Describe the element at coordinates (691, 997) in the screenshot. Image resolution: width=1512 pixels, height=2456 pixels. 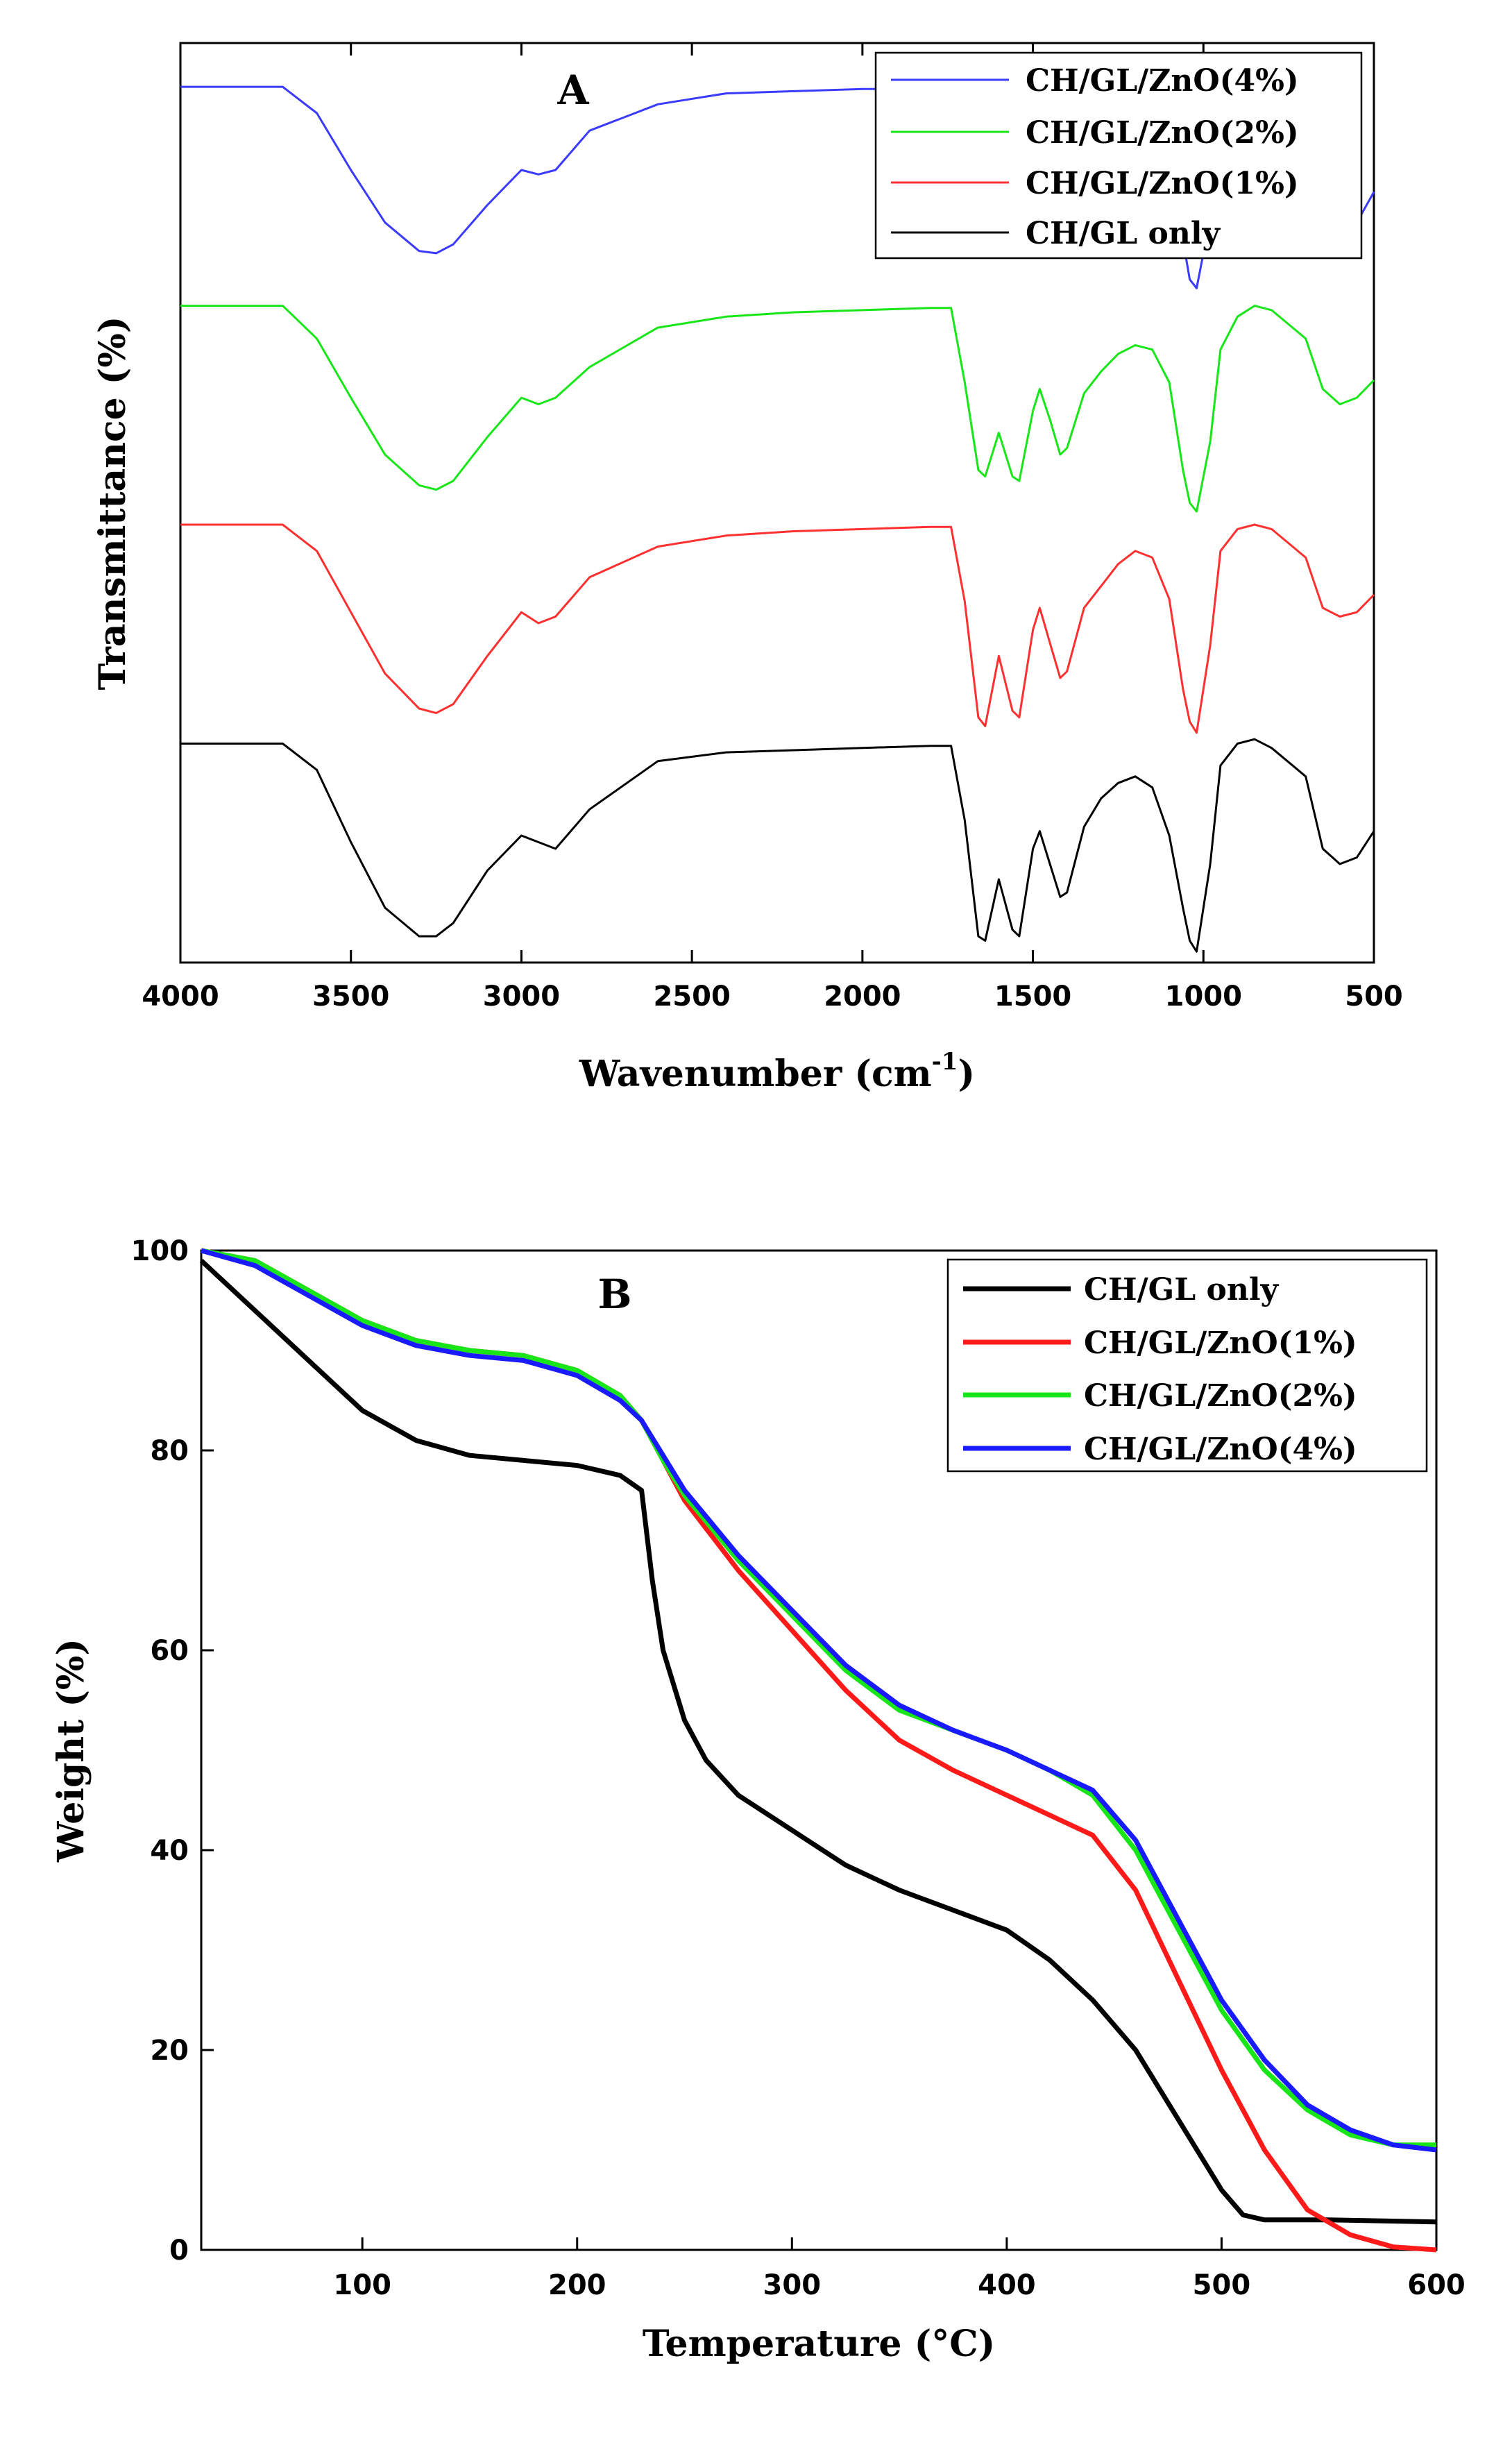
I see `ftir-x-tick-label: 2500` at that location.